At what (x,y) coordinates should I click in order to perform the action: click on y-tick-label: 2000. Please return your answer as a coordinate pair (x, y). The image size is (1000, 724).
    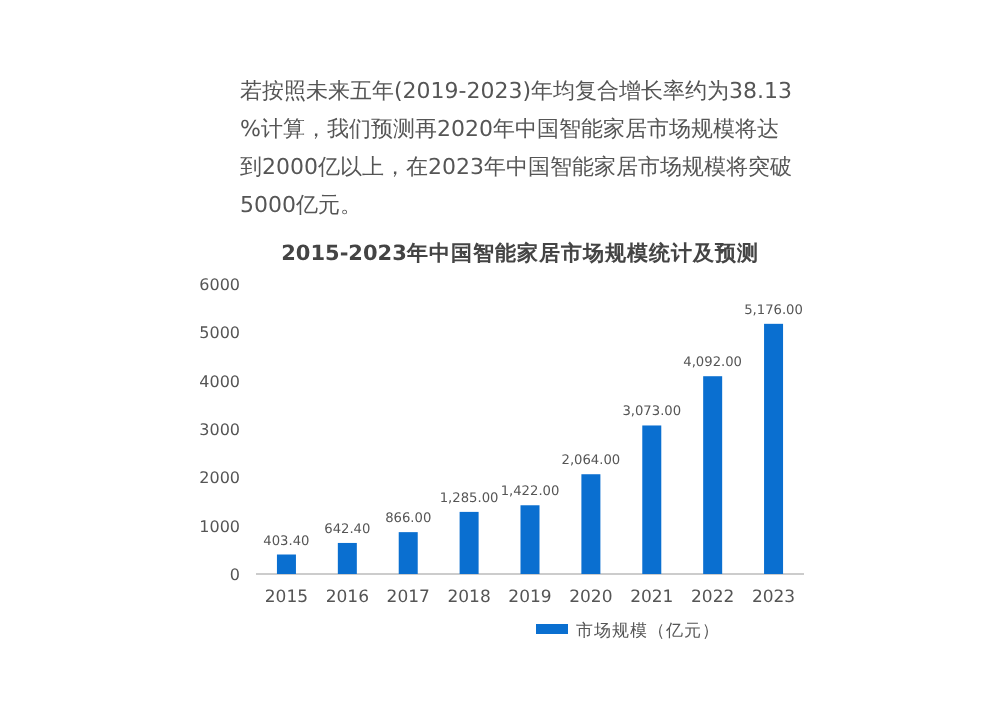
    Looking at the image, I should click on (219, 478).